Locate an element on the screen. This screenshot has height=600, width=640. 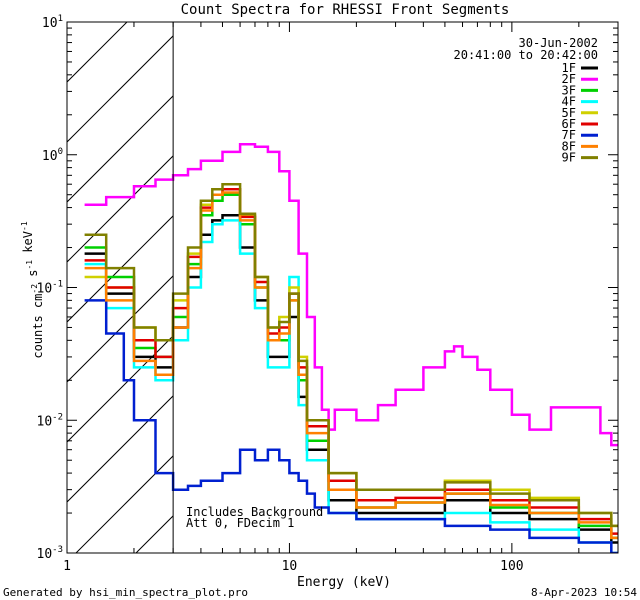
y-axis-label-text: counts cm-2 s-1 keV-1 is located at coordinates (32, 290).